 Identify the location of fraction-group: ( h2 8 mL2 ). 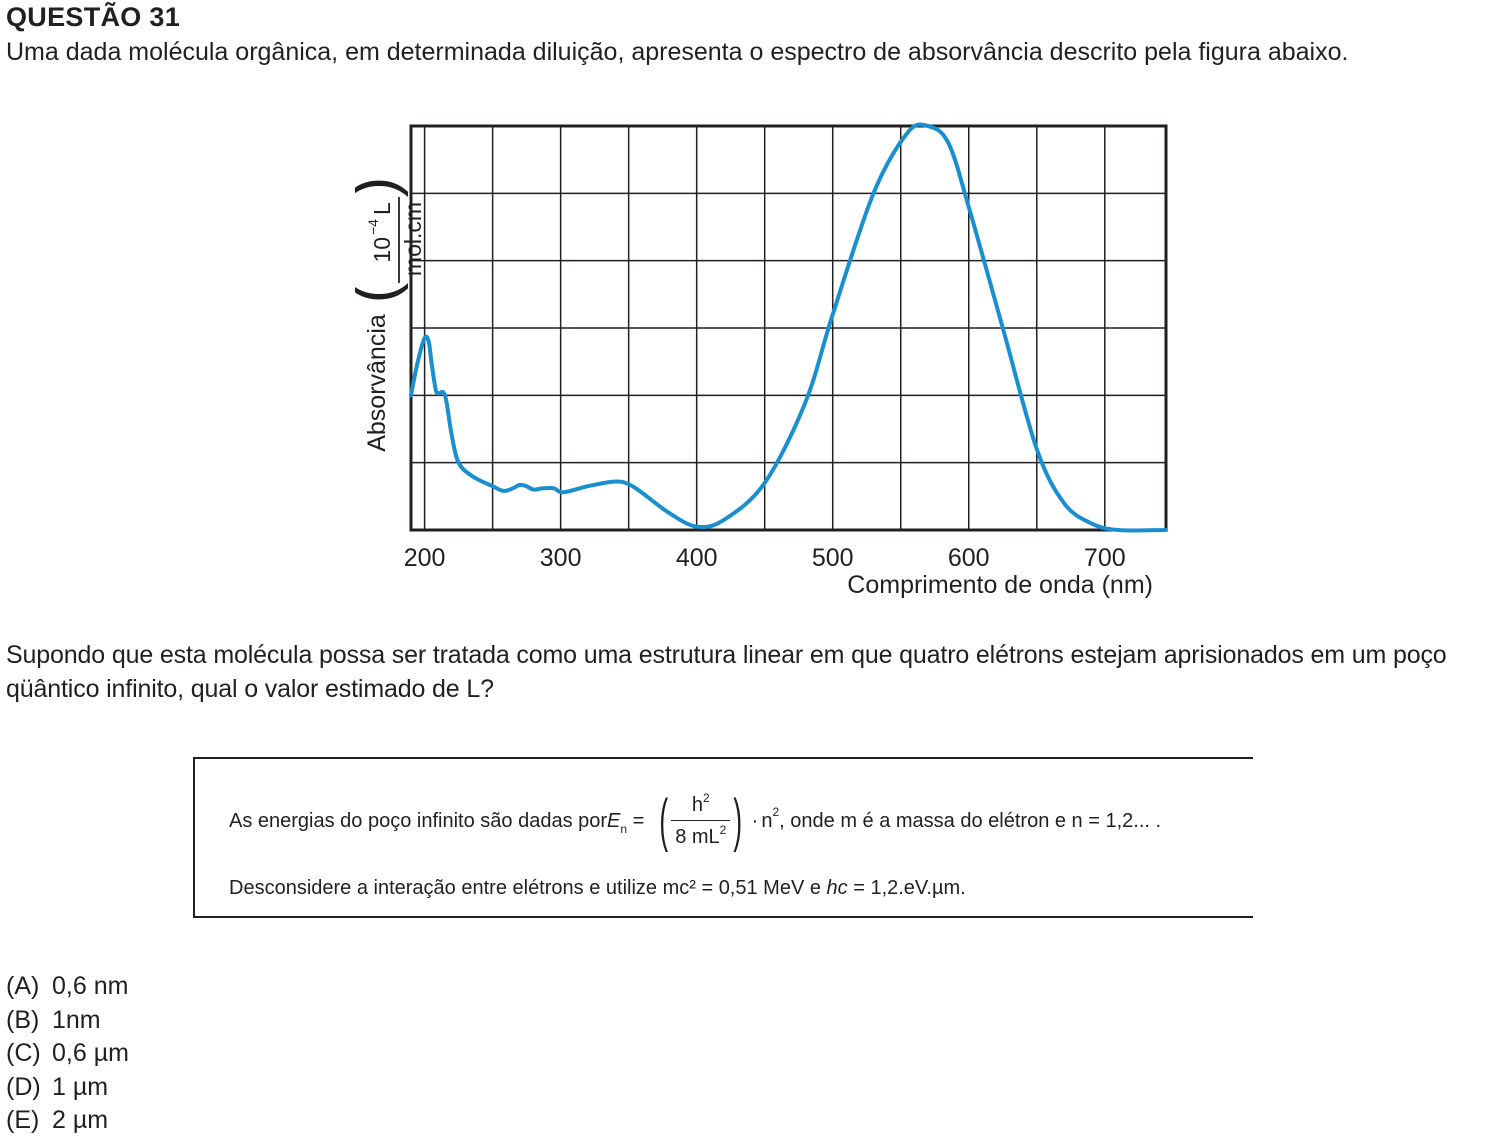
(701, 820).